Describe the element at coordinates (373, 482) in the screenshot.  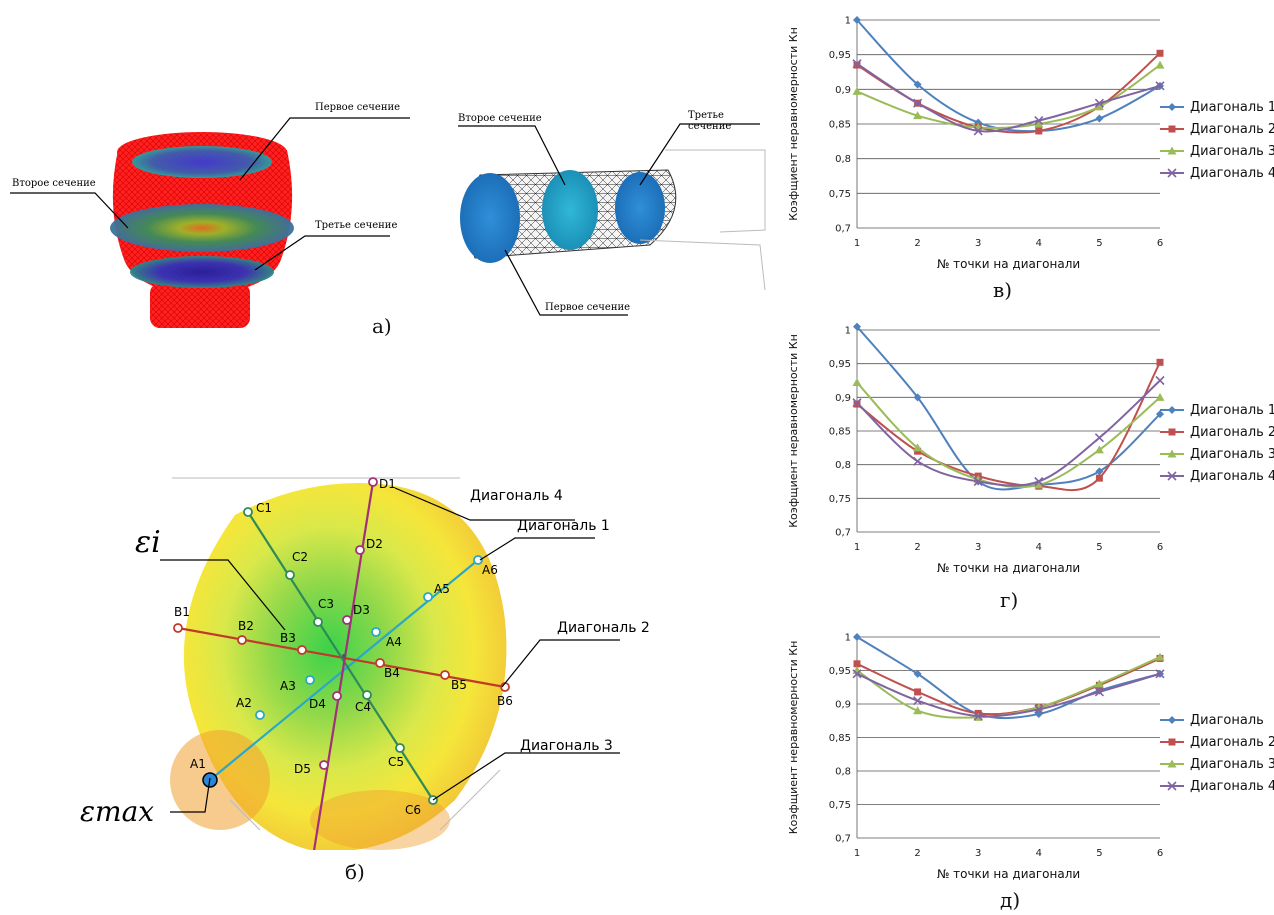
I see `point-d1` at that location.